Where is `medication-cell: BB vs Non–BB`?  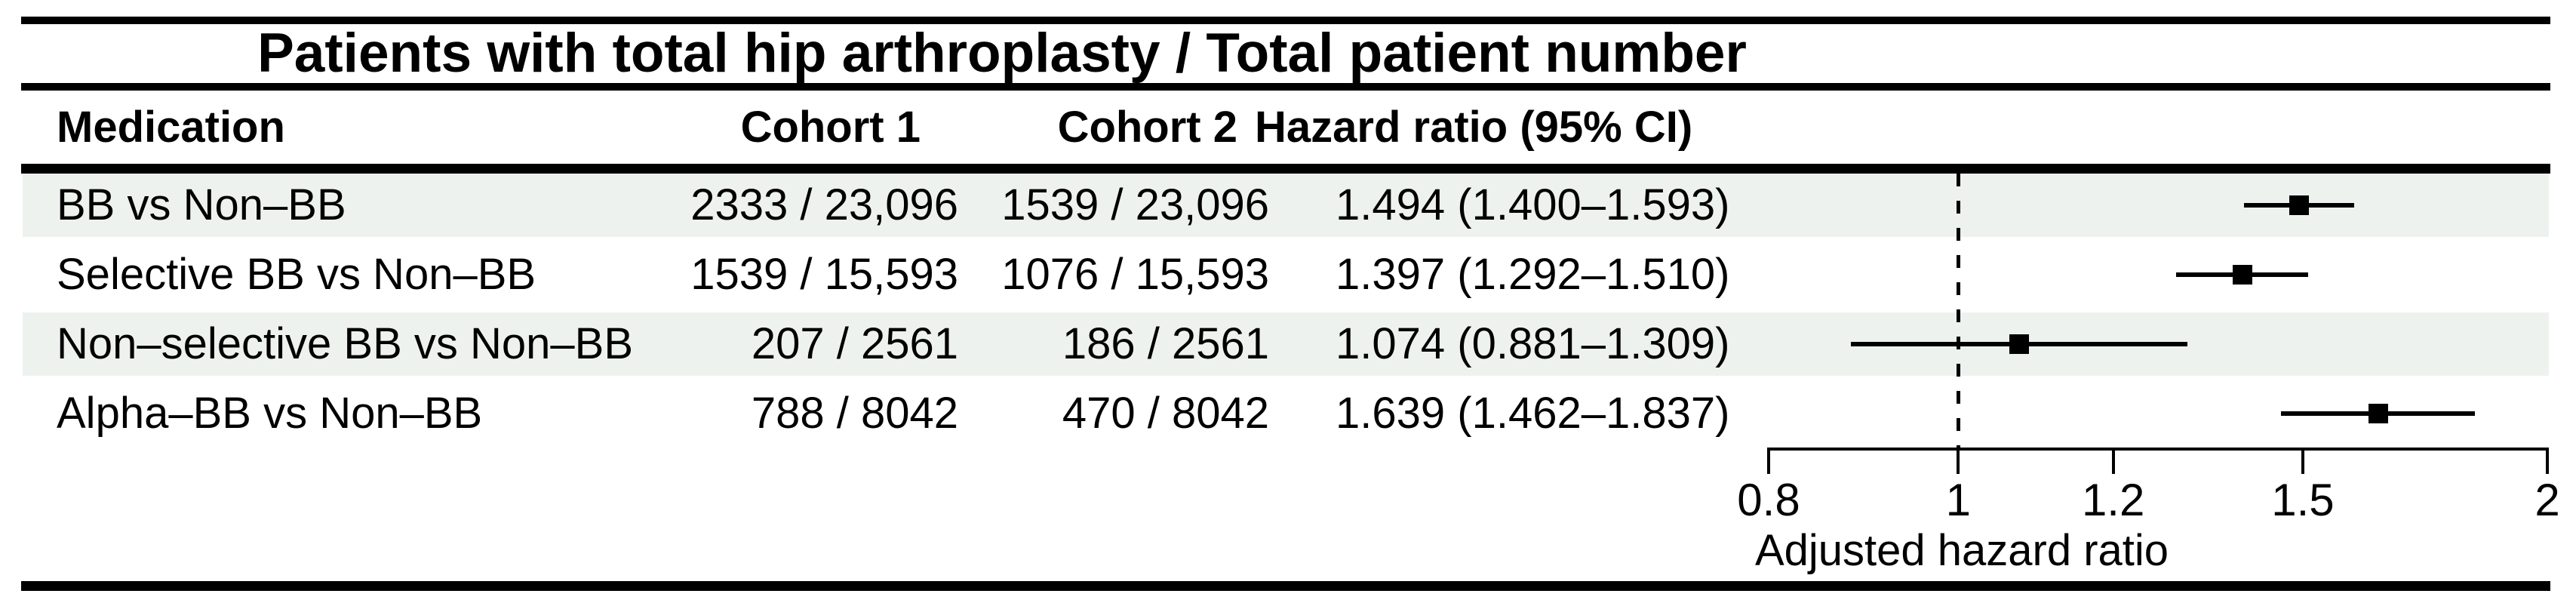 medication-cell: BB vs Non–BB is located at coordinates (201, 204).